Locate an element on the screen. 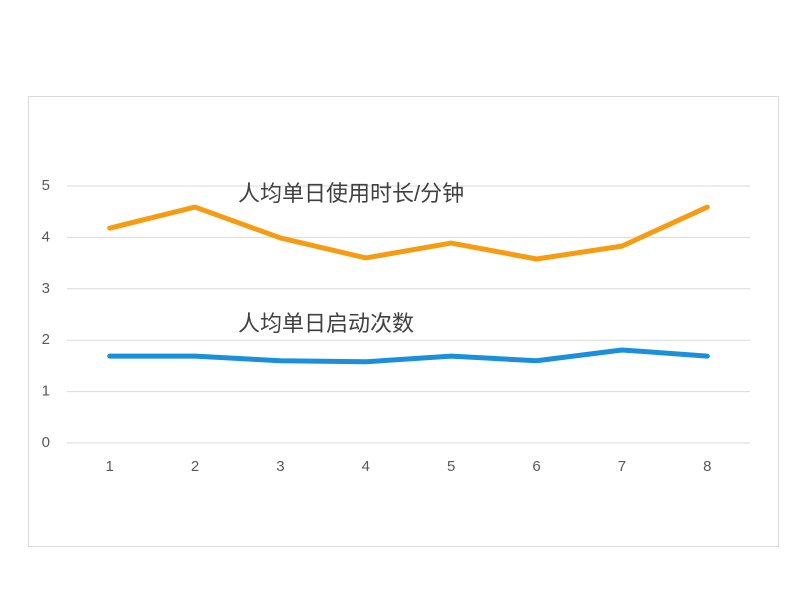  x-tick-label: 3 is located at coordinates (280, 466).